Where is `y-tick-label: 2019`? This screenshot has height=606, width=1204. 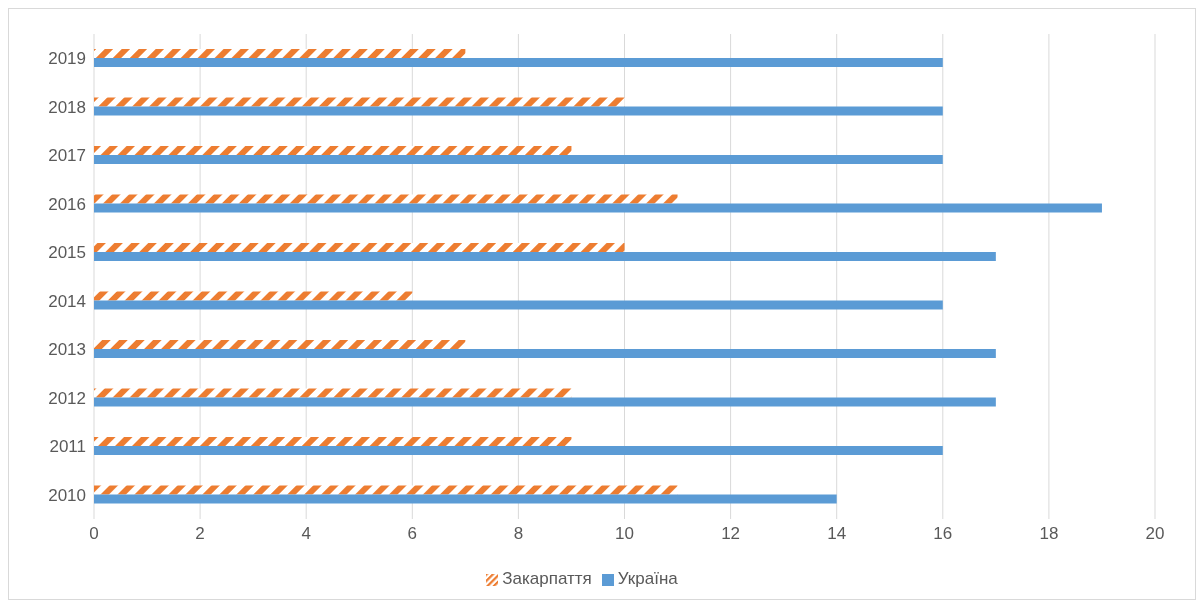 y-tick-label: 2019 is located at coordinates (67, 59).